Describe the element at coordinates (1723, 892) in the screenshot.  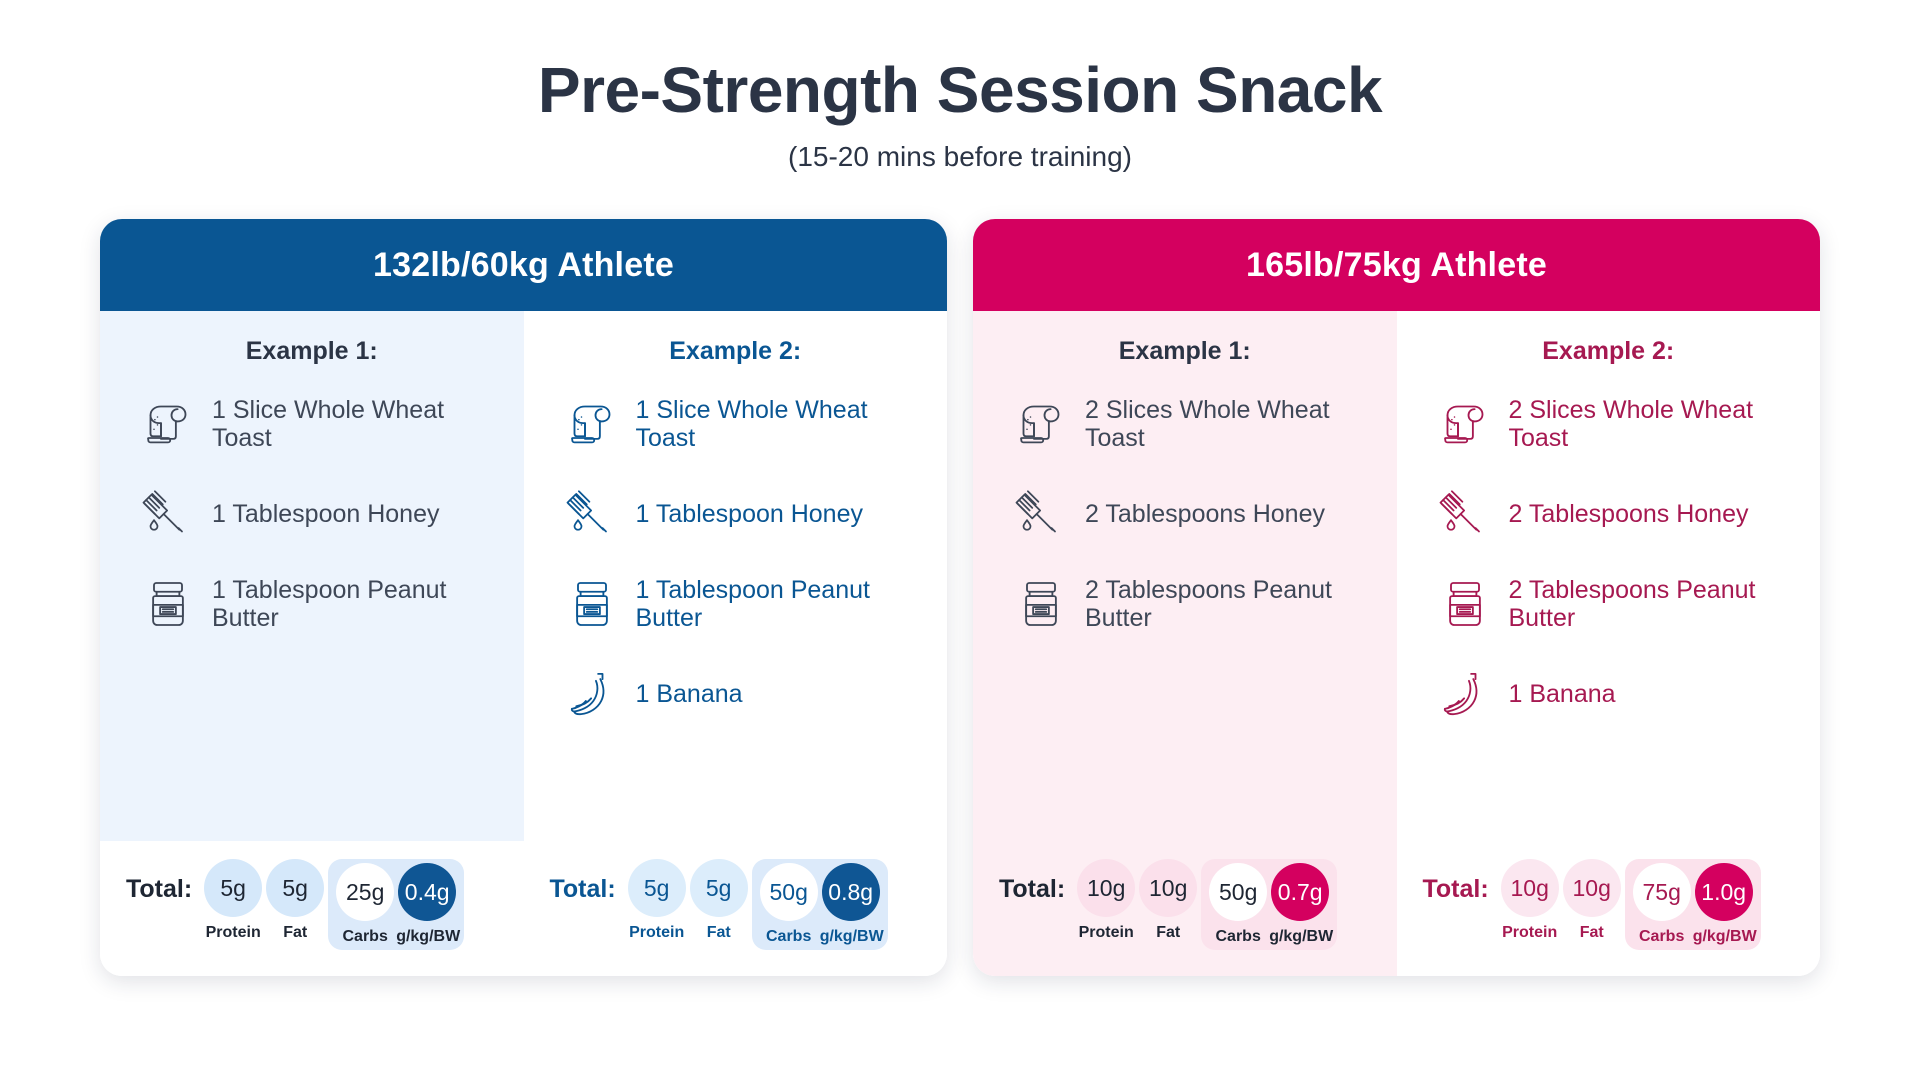
I see `macro-value-bubble: 1.0g` at that location.